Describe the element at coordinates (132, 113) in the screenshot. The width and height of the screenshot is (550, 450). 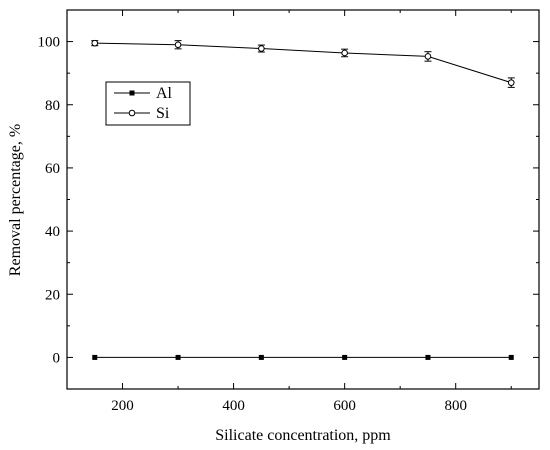
I see `legend-marker-si` at that location.